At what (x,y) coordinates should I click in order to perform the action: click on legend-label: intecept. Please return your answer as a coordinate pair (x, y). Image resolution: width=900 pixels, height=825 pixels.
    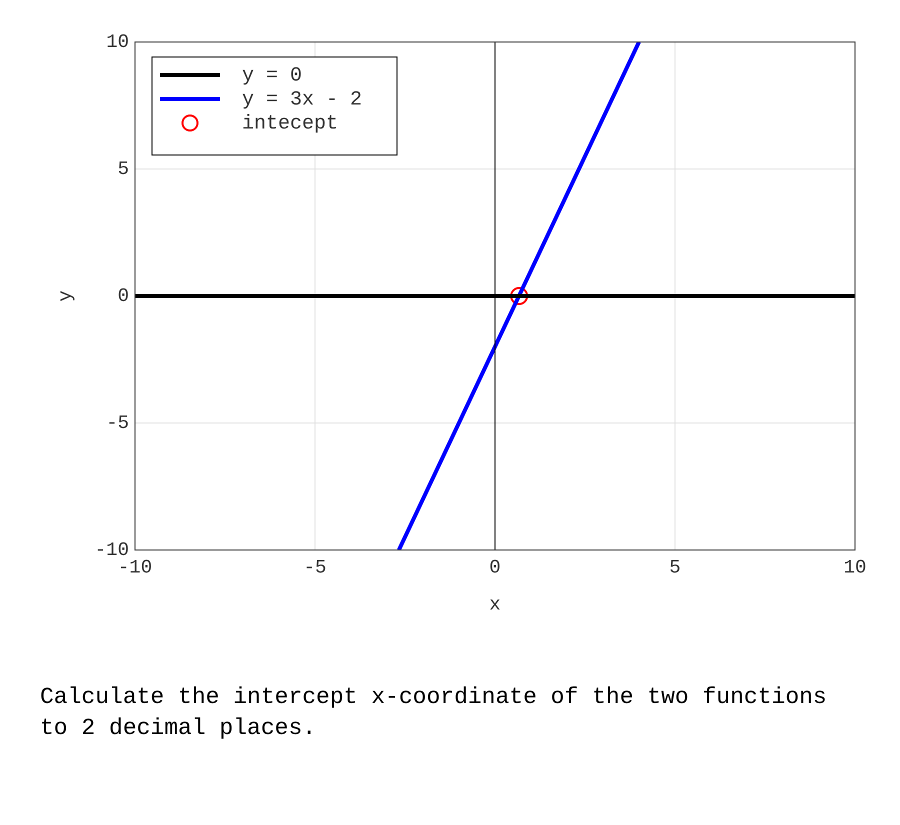
    Looking at the image, I should click on (290, 124).